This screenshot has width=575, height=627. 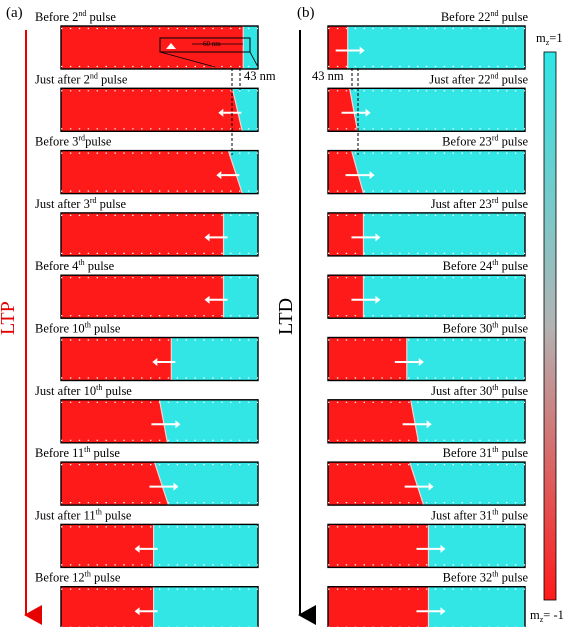 What do you see at coordinates (485, 141) in the screenshot?
I see `strip-label: Before 23rd pulse` at bounding box center [485, 141].